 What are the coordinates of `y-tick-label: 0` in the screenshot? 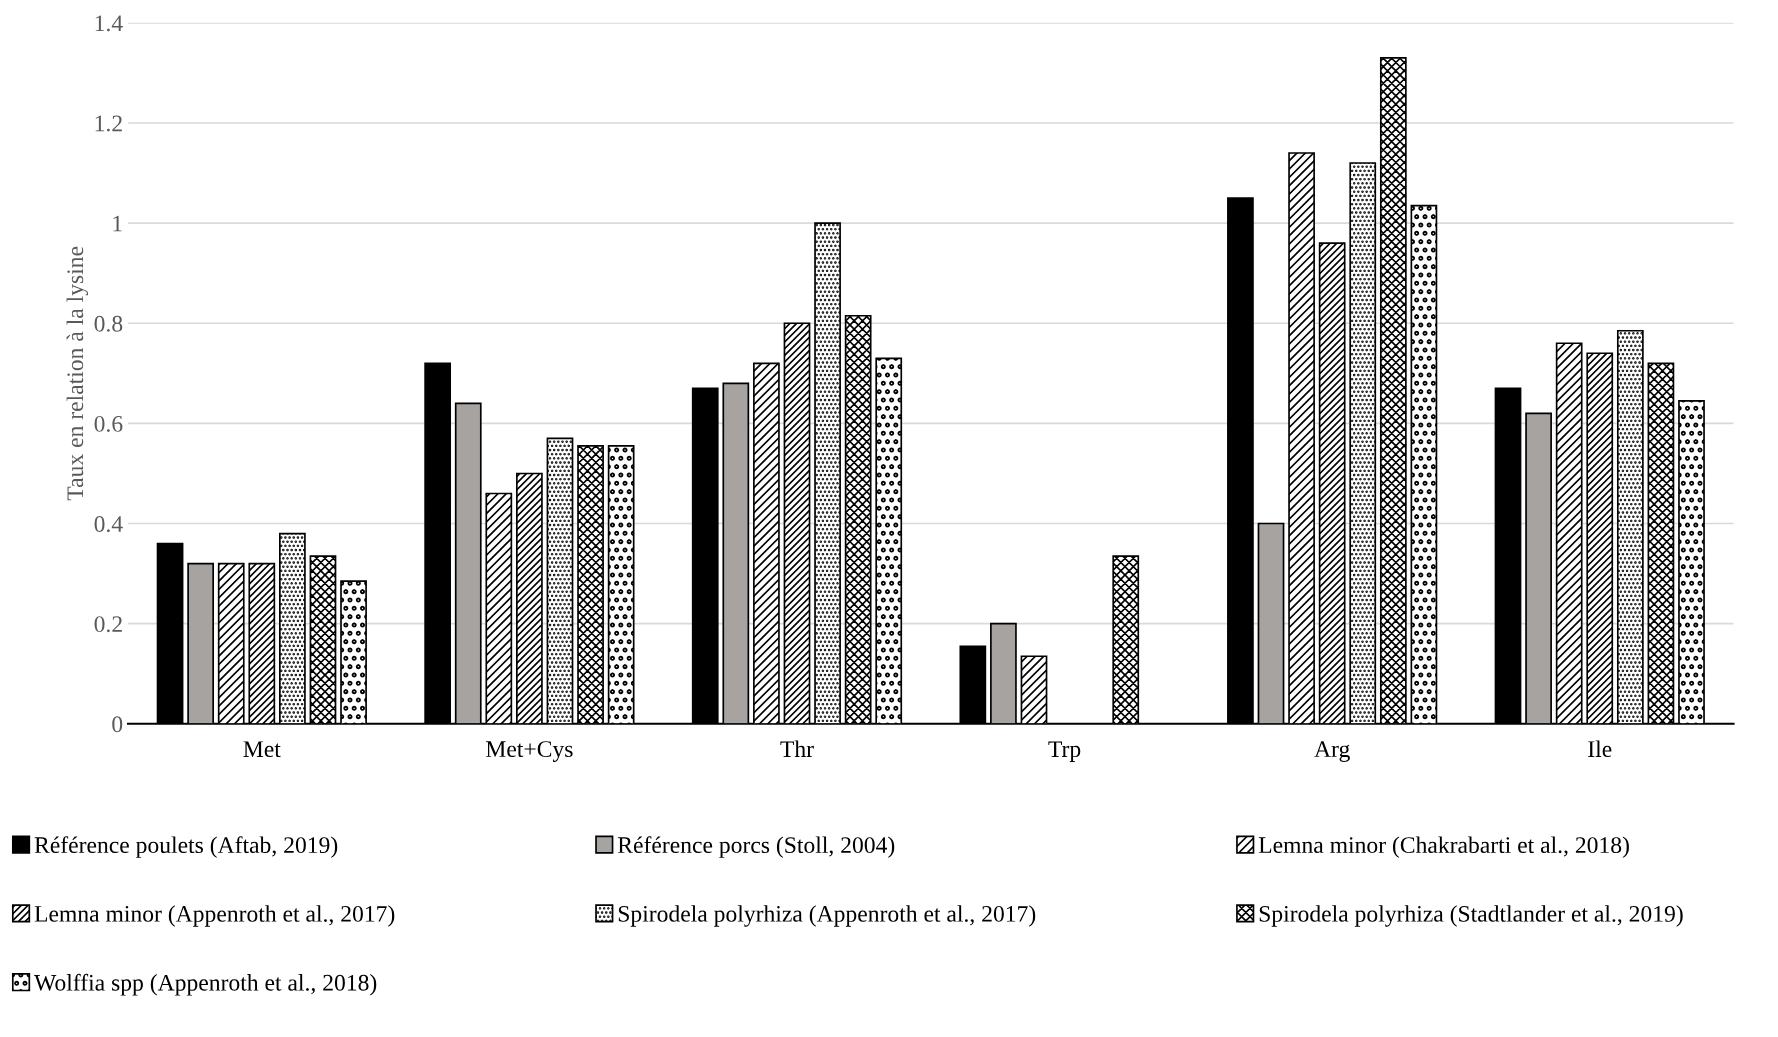 It's located at (117, 724).